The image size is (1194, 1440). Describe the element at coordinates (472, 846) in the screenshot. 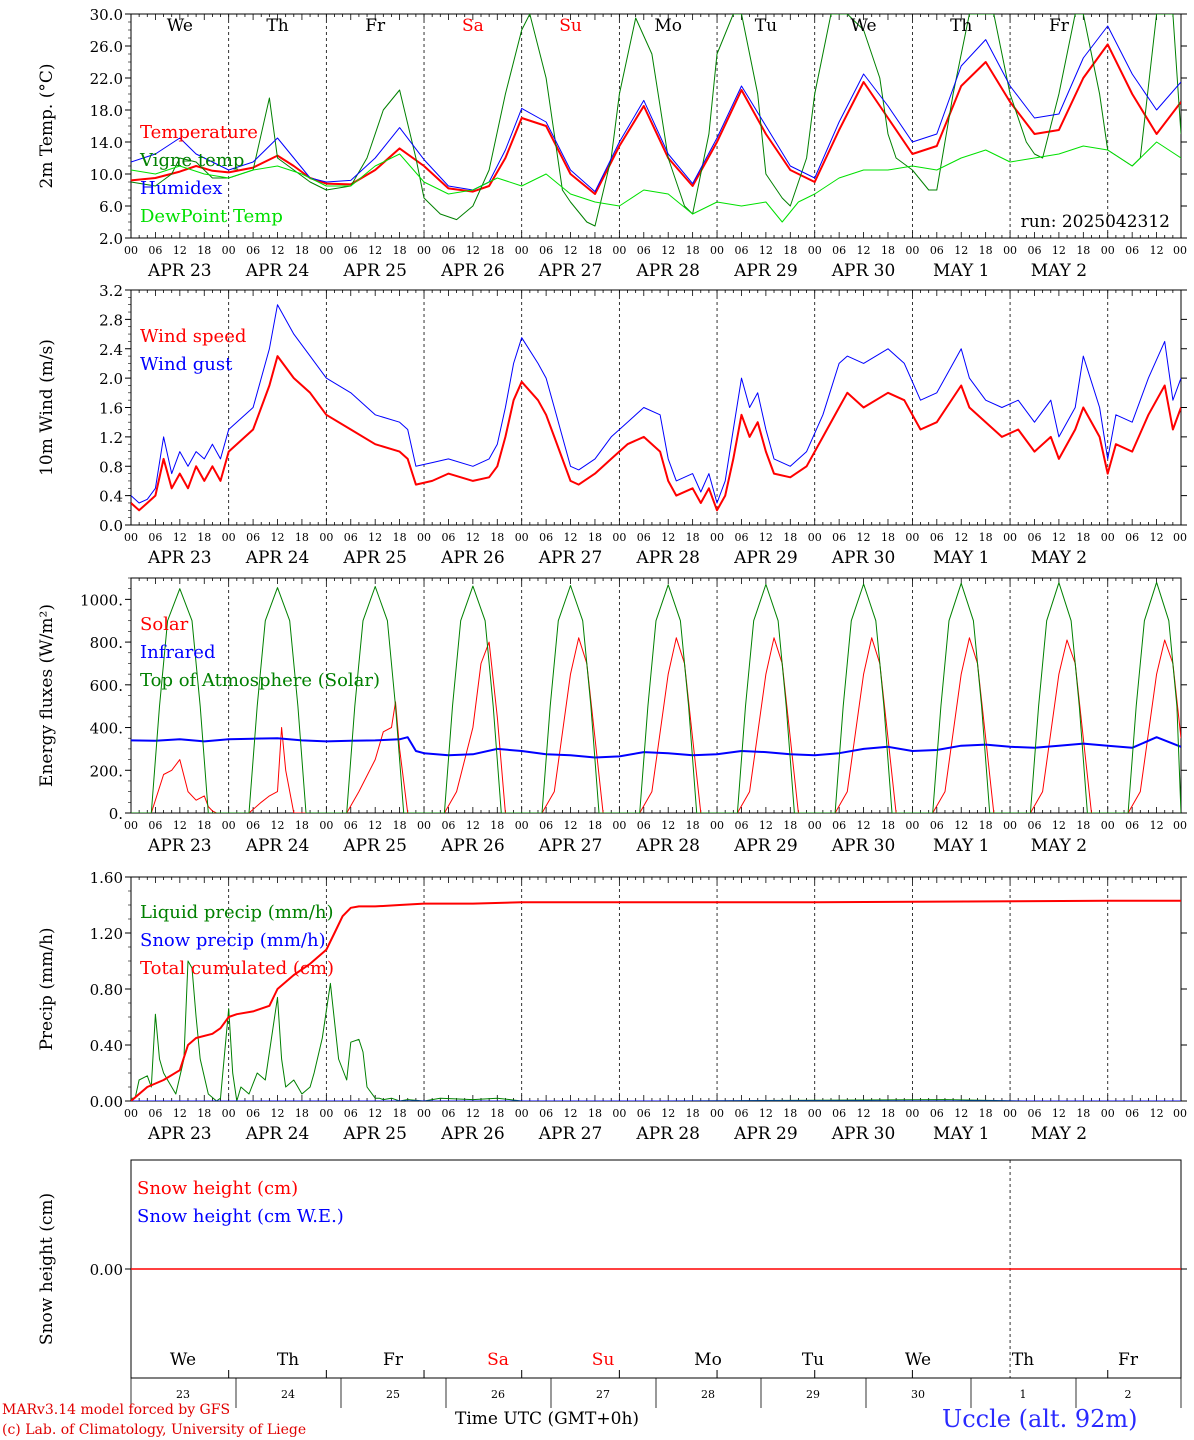

I see `day-label: APR 26` at that location.